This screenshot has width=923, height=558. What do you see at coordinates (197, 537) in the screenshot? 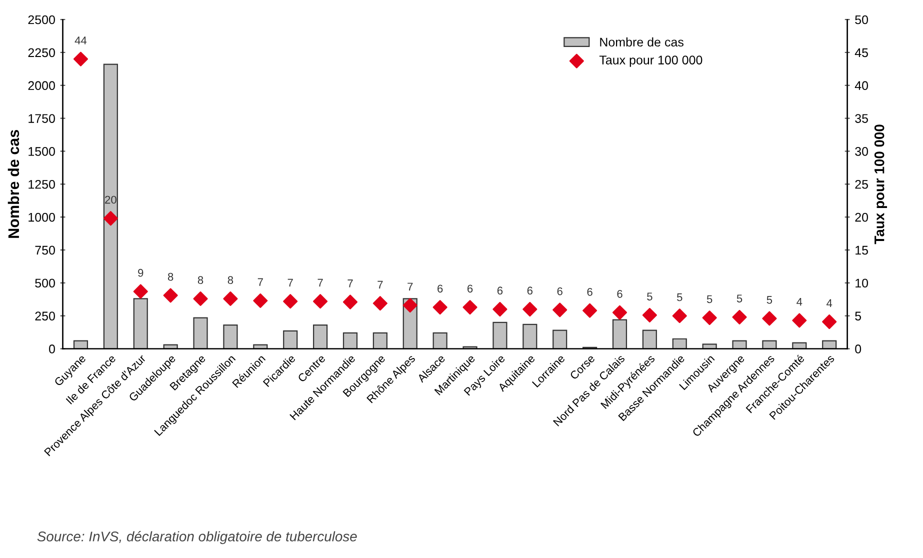
I see `source-note: Source: InVS, déclaration obligatoire de tuberculose` at bounding box center [197, 537].